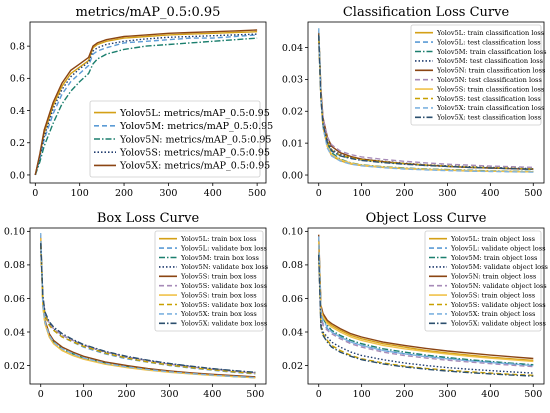 This screenshot has width=550, height=413. I want to click on legend-label: Yolov5M: test classification loss, so click(490, 61).